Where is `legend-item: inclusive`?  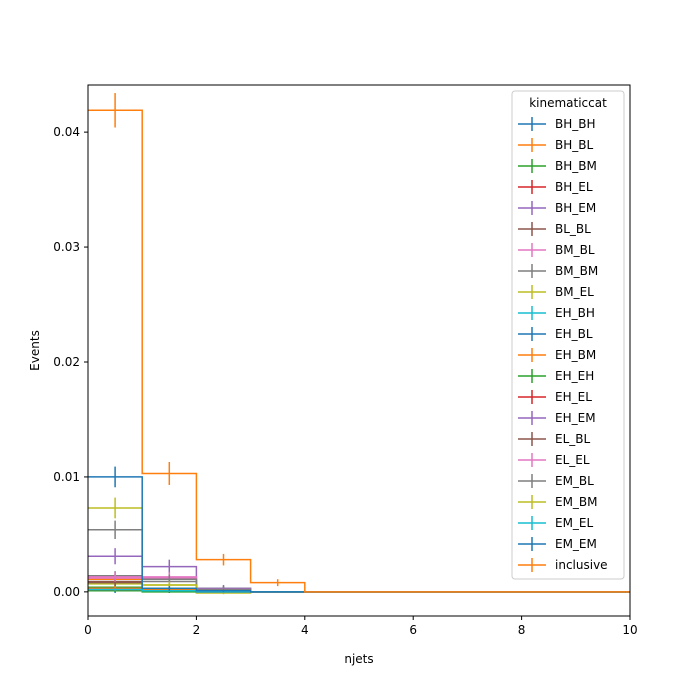 legend-item: inclusive is located at coordinates (563, 565).